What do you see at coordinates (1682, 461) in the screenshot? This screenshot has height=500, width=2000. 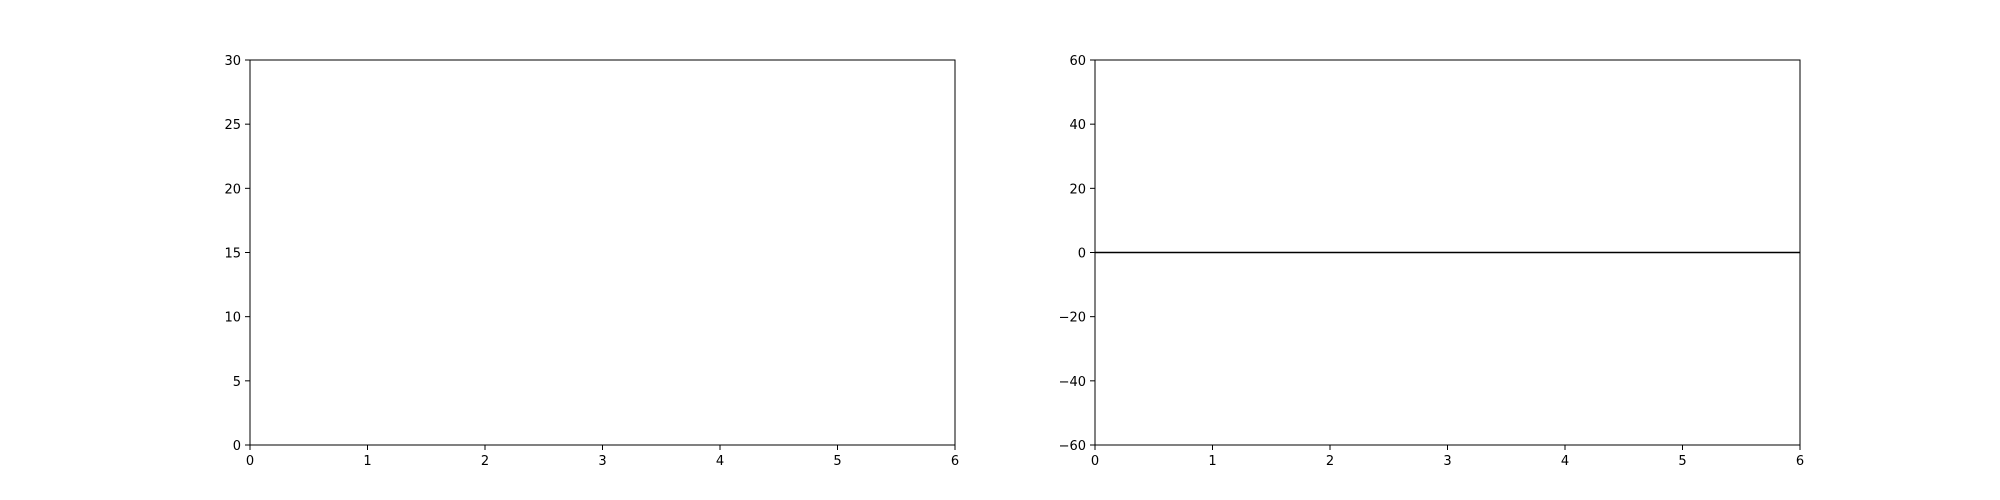 I see `right-plot-x-tick-label-5: 5` at bounding box center [1682, 461].